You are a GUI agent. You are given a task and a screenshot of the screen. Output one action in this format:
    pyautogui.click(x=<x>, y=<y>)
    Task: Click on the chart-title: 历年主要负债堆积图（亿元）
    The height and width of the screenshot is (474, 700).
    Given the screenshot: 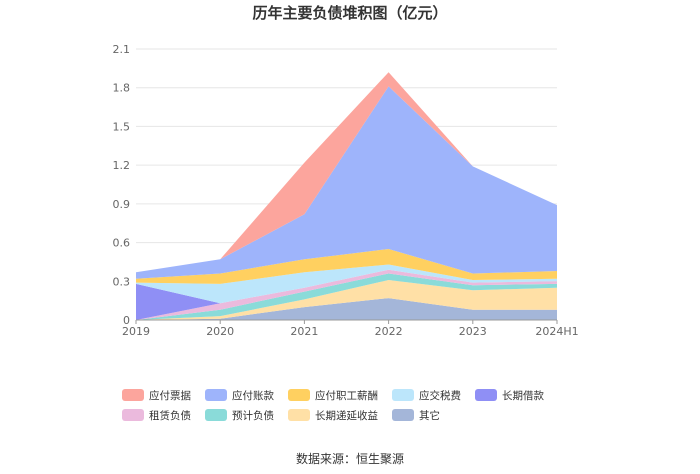 What is the action you would take?
    pyautogui.click(x=350, y=13)
    